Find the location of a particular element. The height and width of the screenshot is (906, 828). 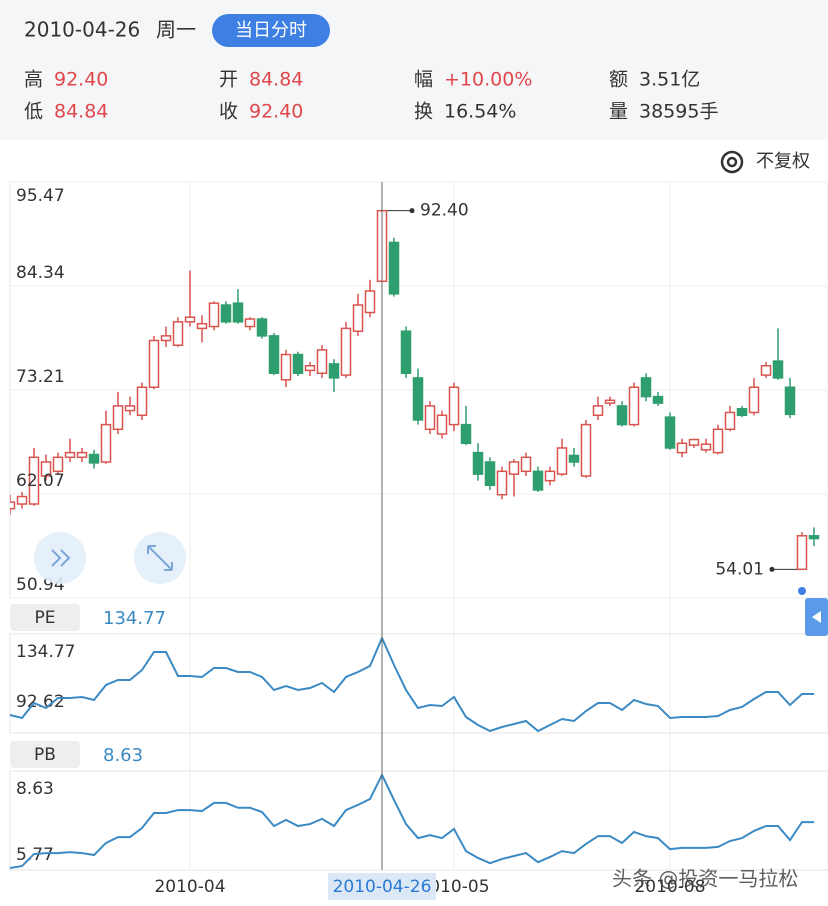

intraday-button is located at coordinates (271, 30).